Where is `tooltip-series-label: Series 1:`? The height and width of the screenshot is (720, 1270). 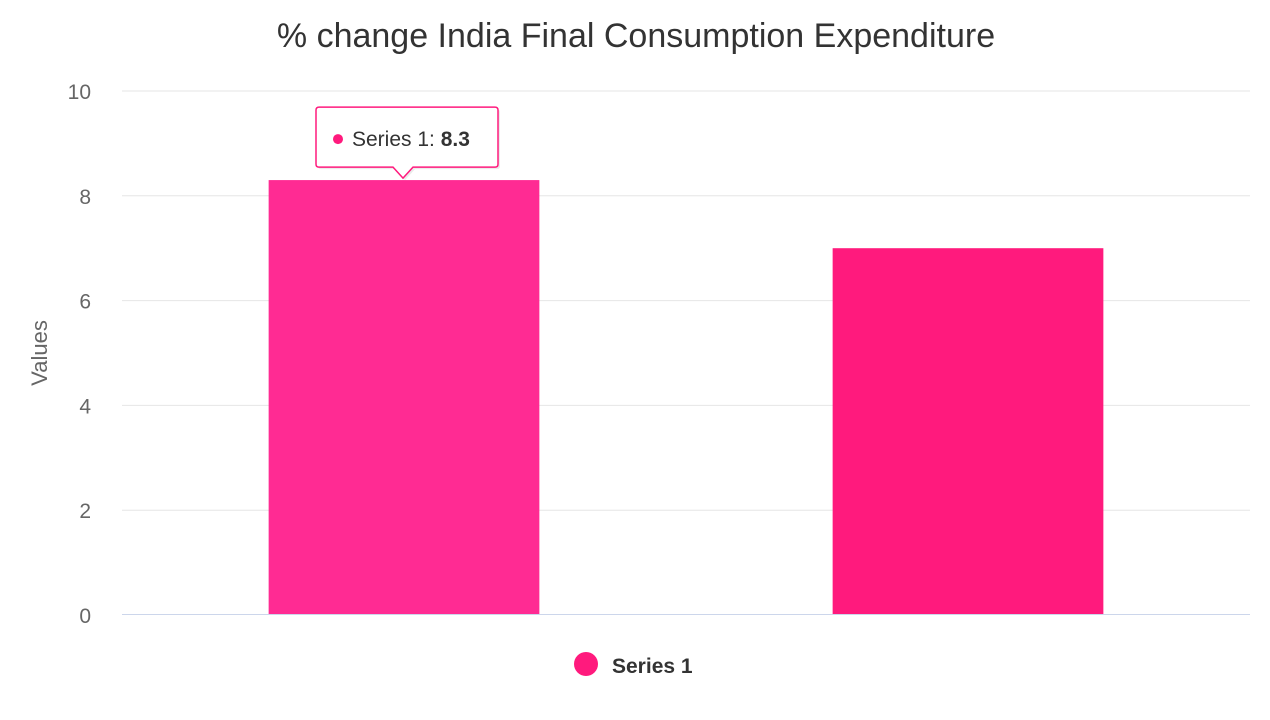 tooltip-series-label: Series 1: is located at coordinates (396, 139).